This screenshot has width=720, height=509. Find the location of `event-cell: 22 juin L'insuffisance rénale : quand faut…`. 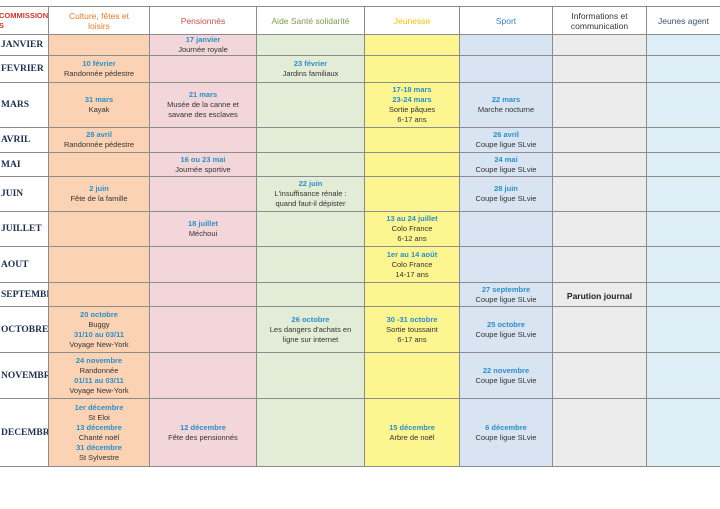

event-cell: 22 juin L'insuffisance rénale : quand faut… is located at coordinates (310, 194).